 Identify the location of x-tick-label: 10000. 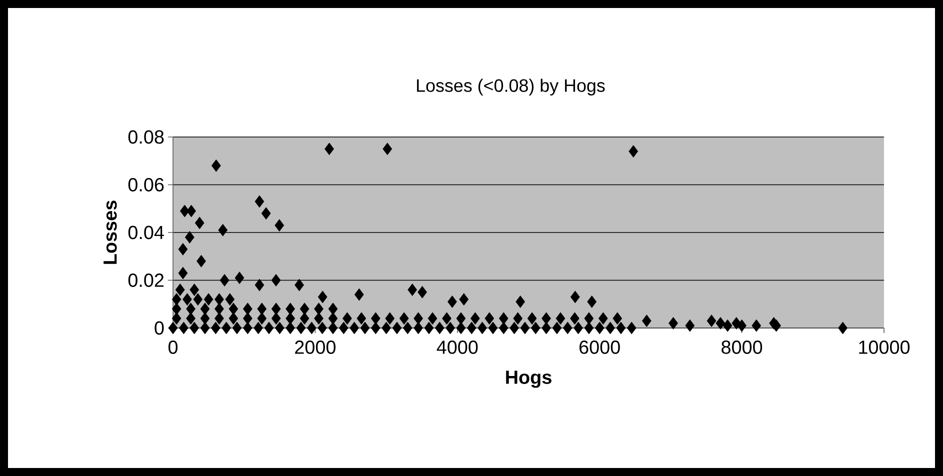
(884, 347).